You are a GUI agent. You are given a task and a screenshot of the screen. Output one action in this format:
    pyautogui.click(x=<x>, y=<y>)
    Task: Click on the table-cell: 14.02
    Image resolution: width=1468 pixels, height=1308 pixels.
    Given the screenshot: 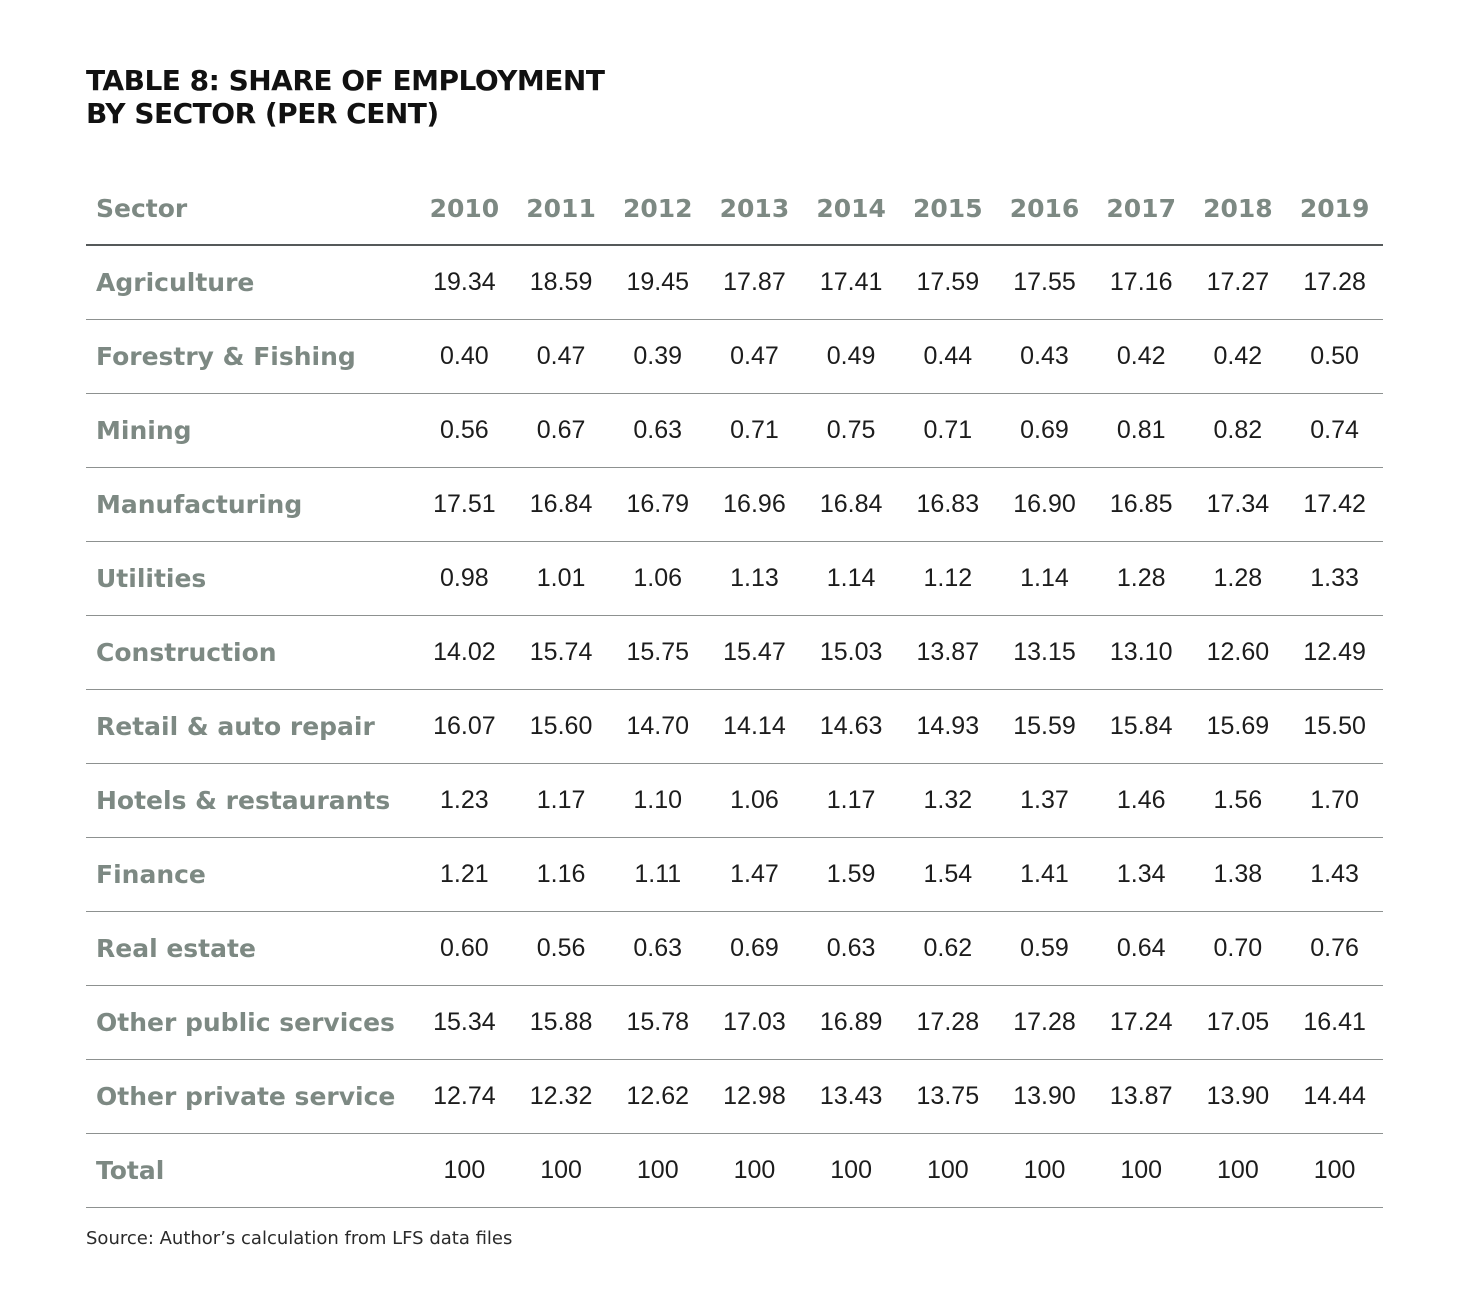 What is the action you would take?
    pyautogui.click(x=464, y=652)
    